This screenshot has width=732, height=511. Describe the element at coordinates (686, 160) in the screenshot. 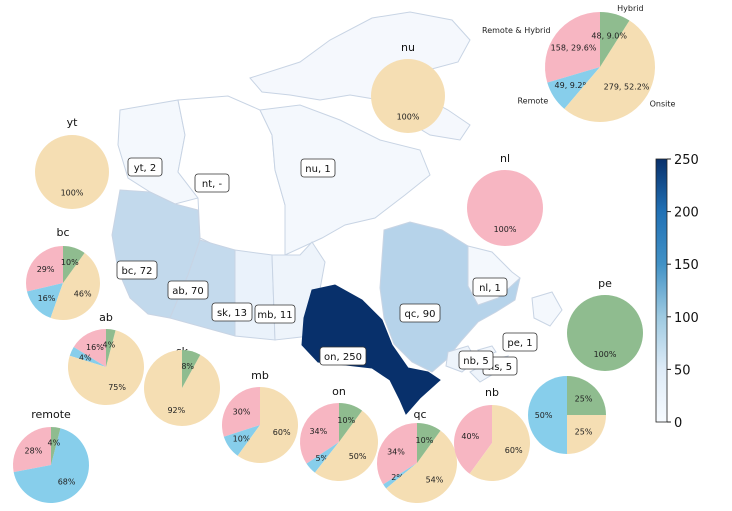

I see `colorbar-tick-label: 250` at that location.